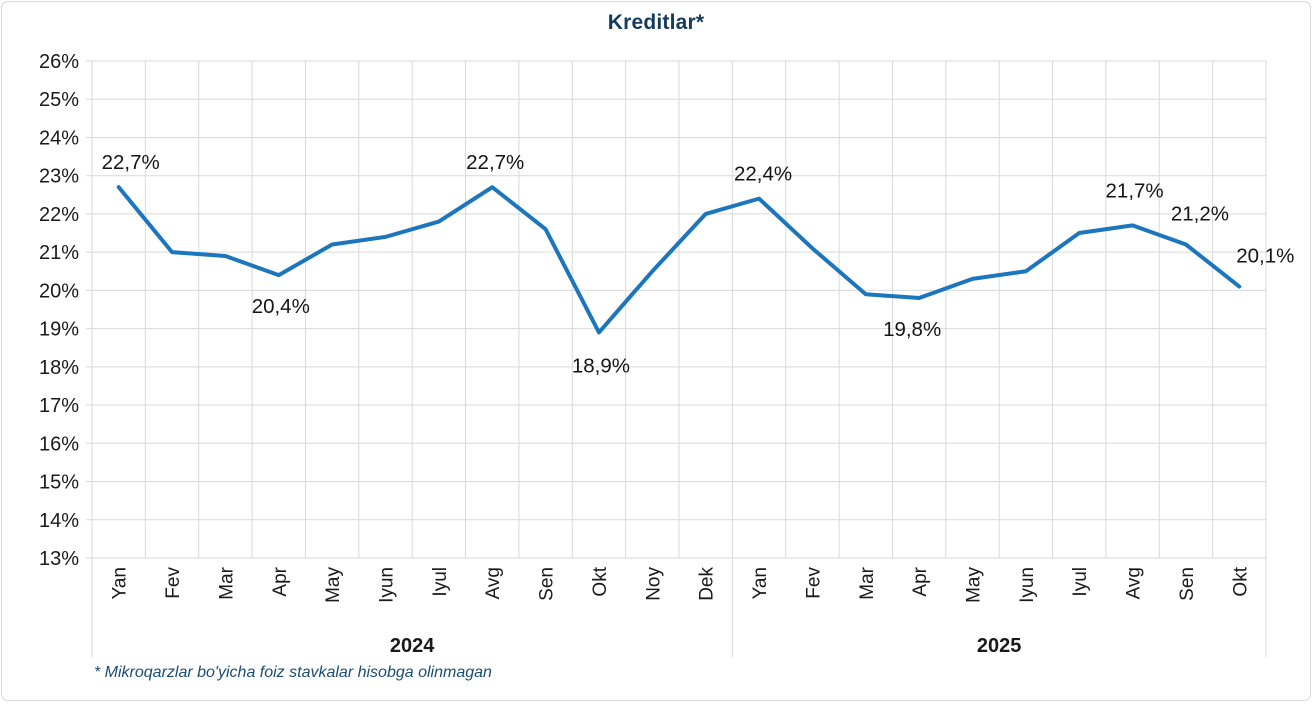 Image resolution: width=1312 pixels, height=704 pixels. What do you see at coordinates (59, 559) in the screenshot?
I see `y-axis-label: 13%` at bounding box center [59, 559].